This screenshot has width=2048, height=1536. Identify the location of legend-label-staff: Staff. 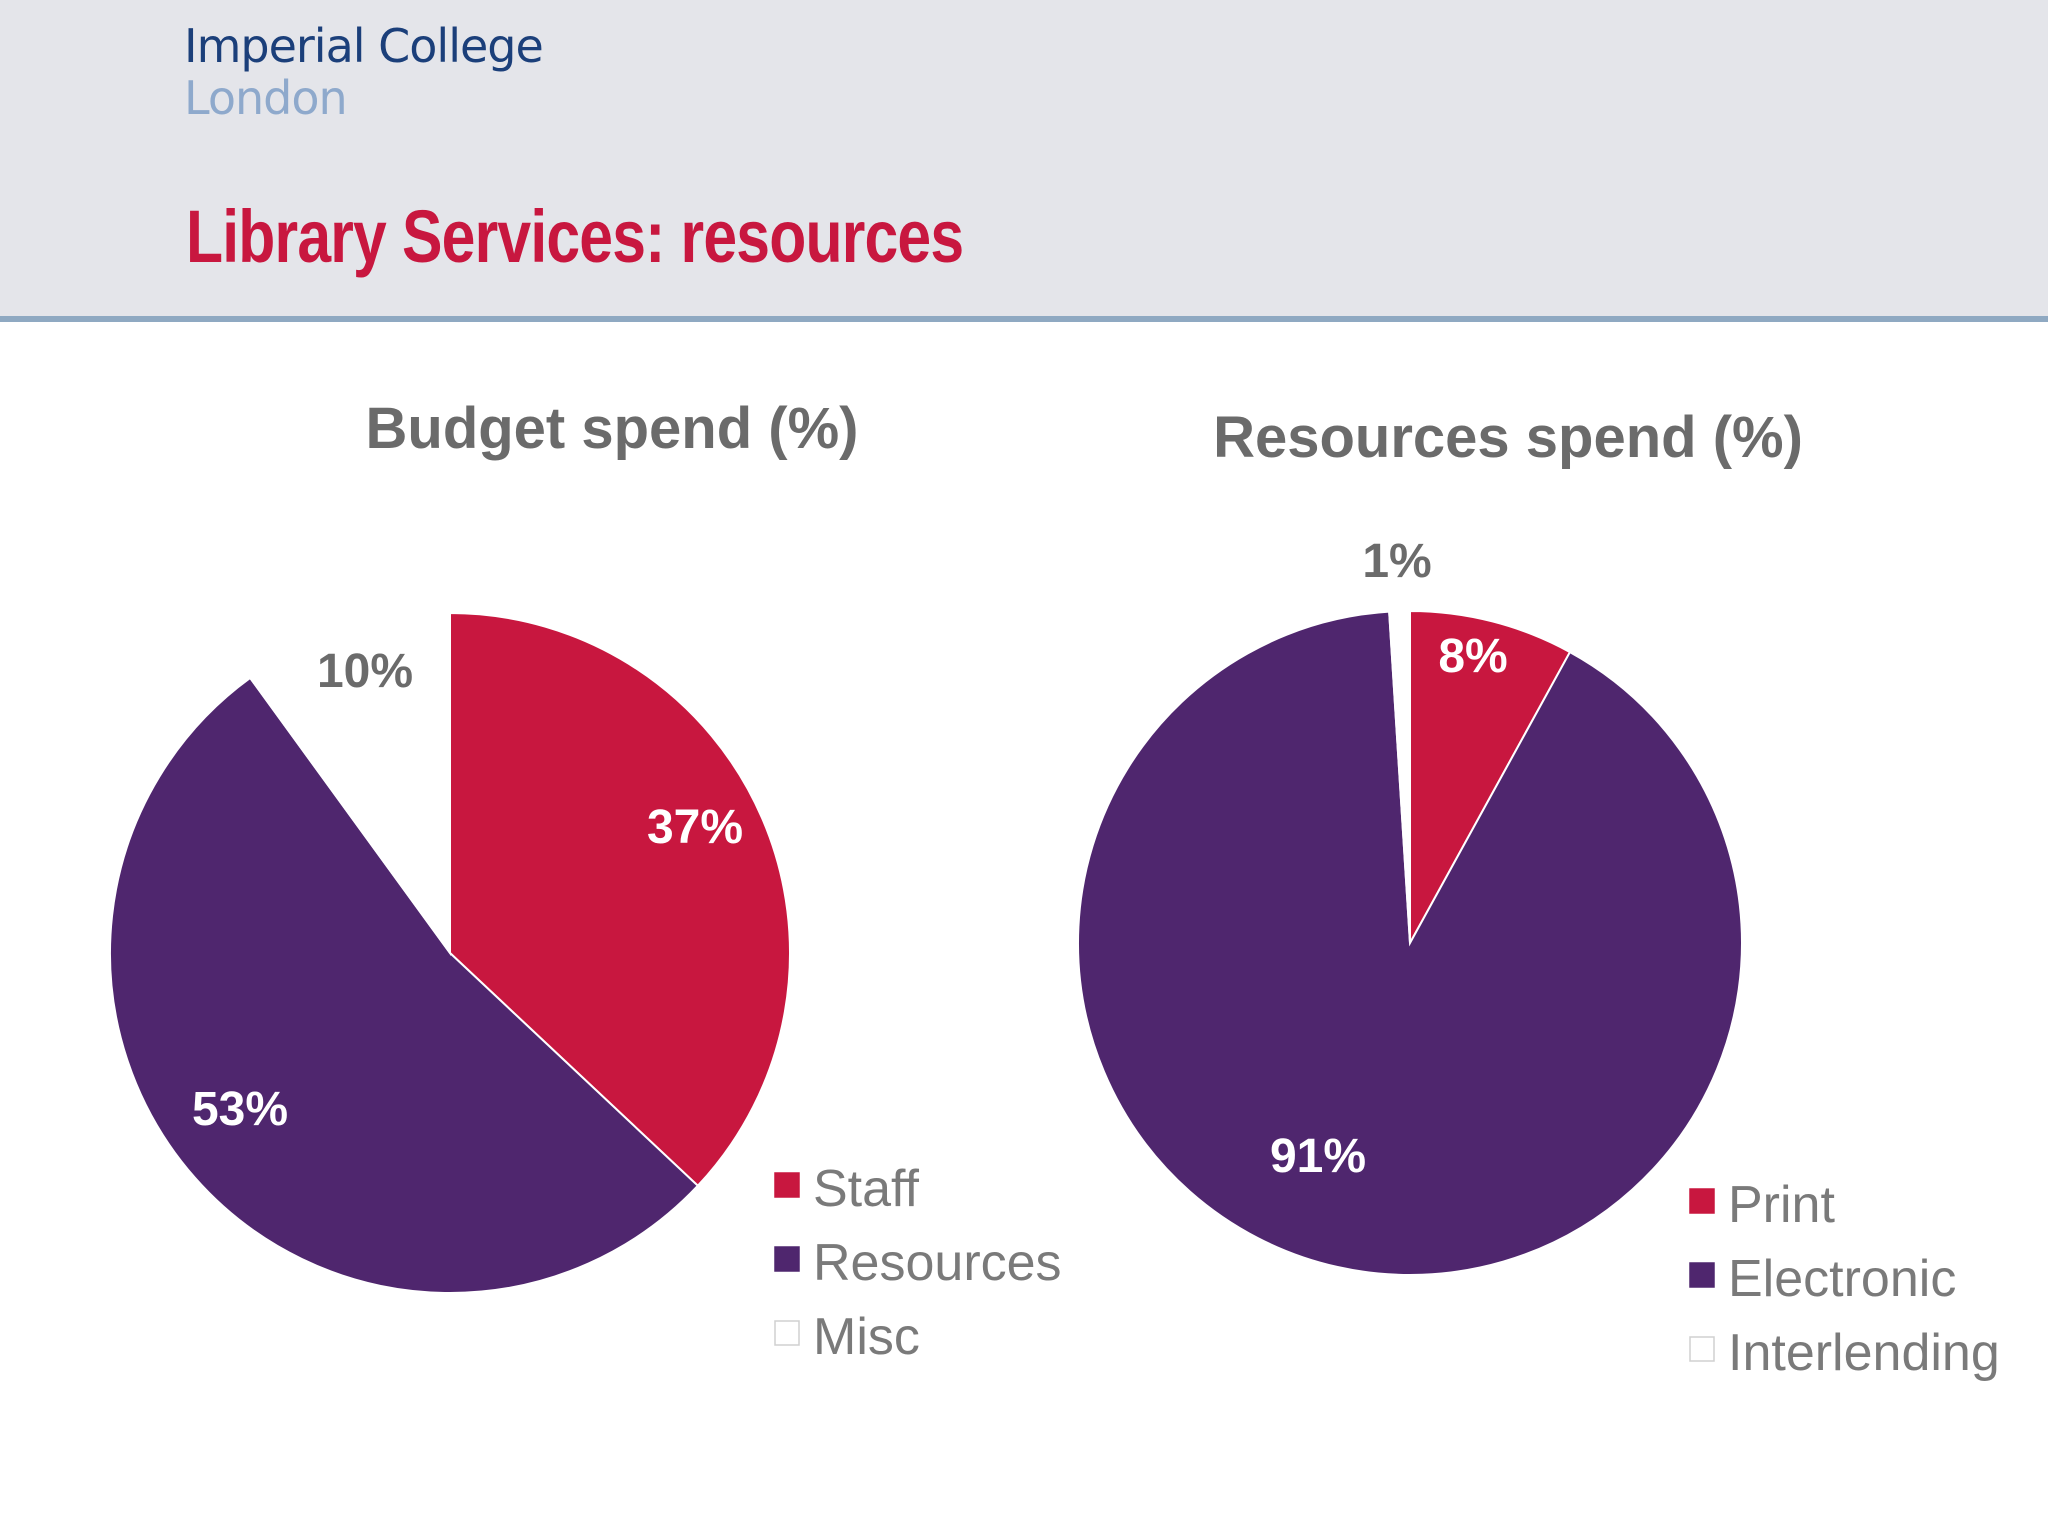
(866, 1189).